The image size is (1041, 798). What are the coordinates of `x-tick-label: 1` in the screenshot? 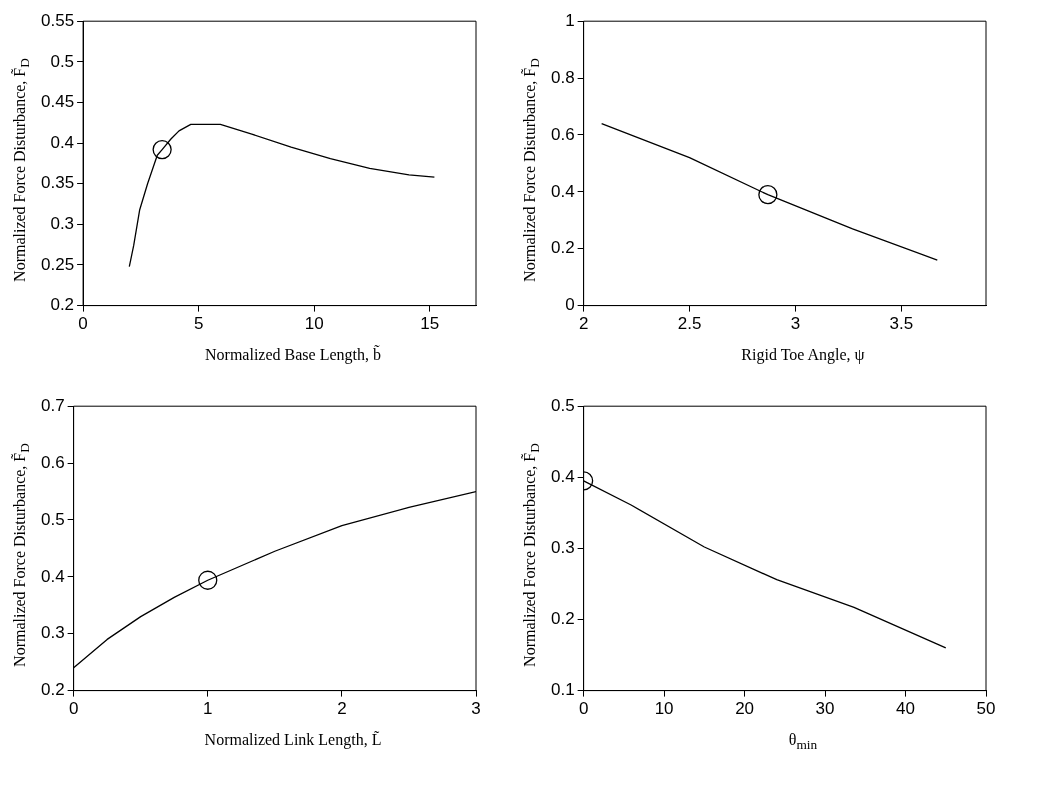 It's located at (208, 709).